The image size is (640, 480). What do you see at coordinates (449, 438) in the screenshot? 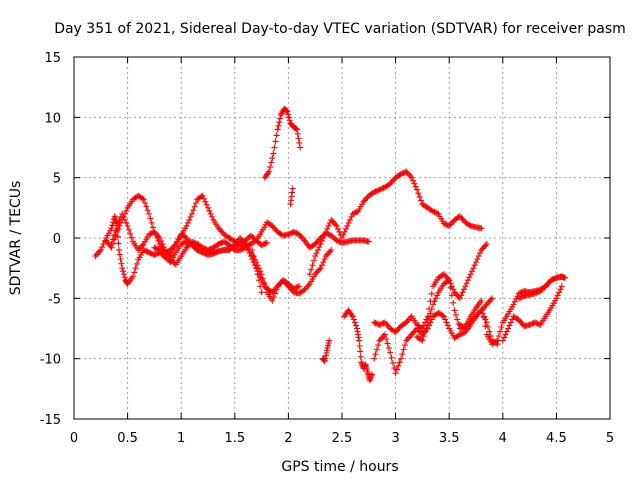
I see `x-tick-label: 3.5` at bounding box center [449, 438].